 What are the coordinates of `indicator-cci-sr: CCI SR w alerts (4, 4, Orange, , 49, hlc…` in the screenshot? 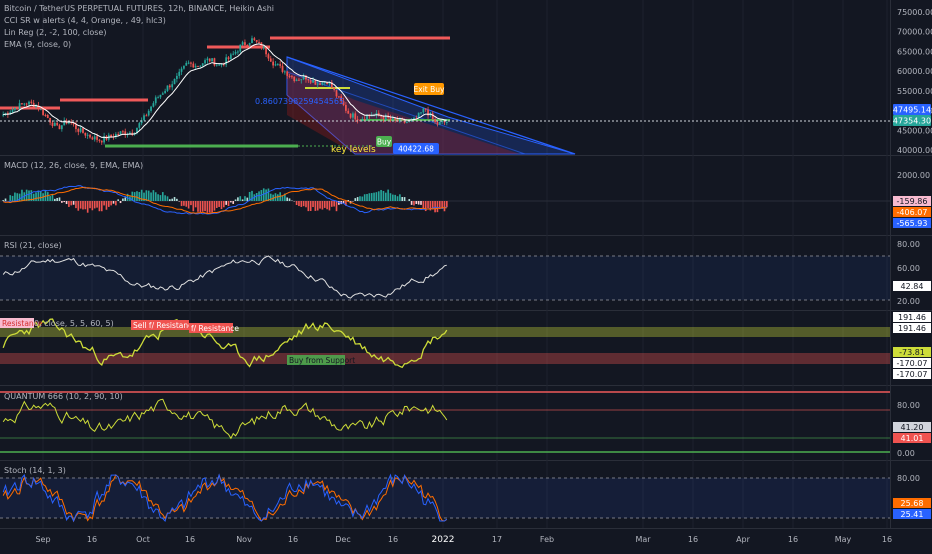 It's located at (85, 20).